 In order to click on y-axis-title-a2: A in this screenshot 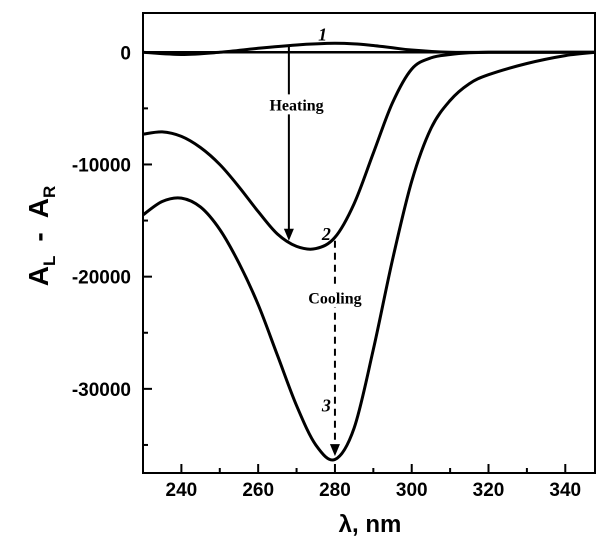, I will do `click(38, 208)`.